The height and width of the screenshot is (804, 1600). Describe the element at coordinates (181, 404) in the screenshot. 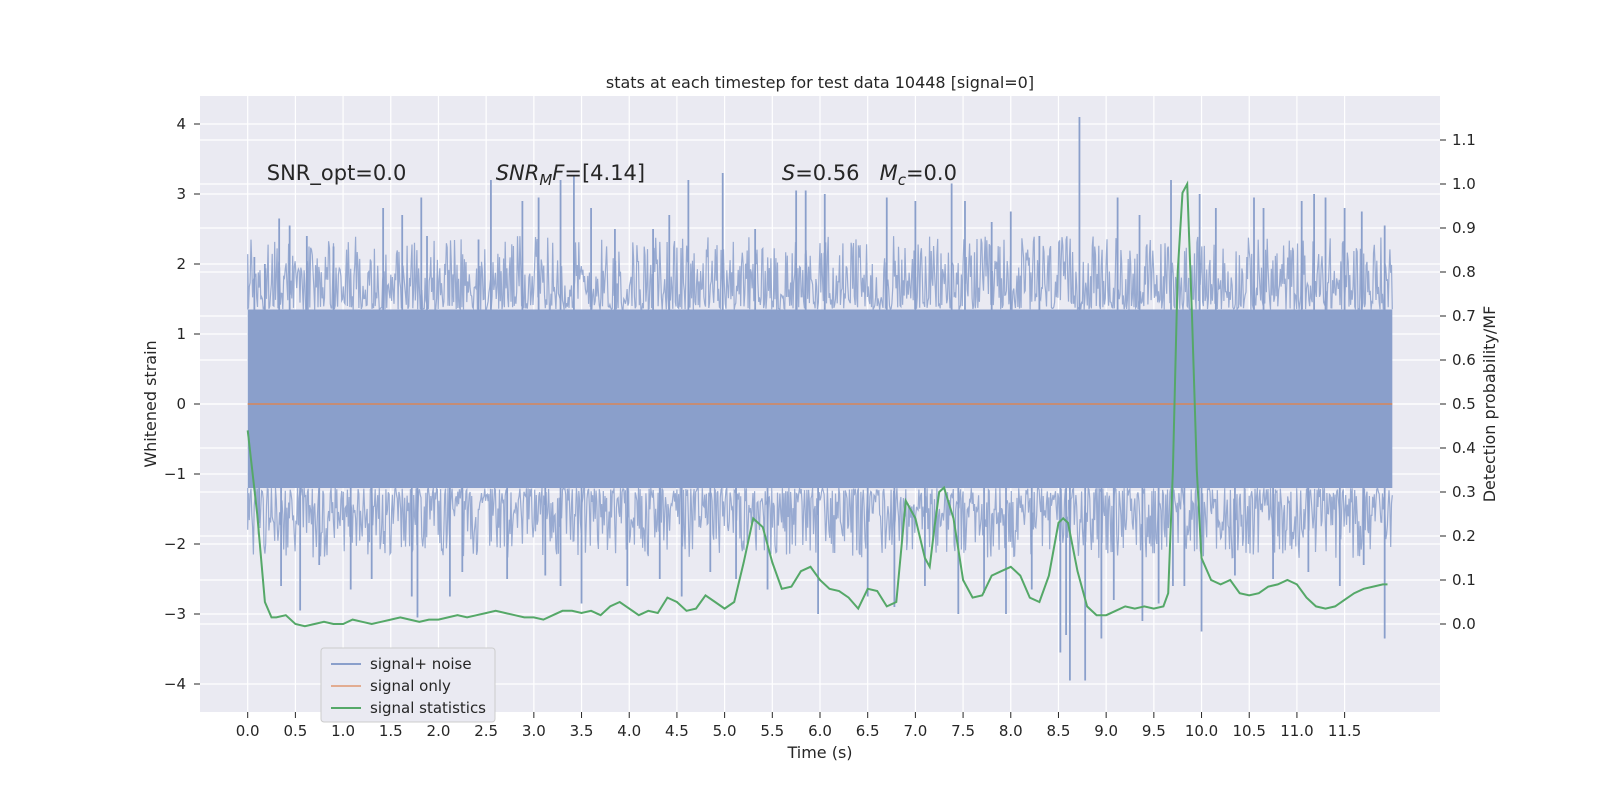

I see `y-tick-label: 0` at that location.